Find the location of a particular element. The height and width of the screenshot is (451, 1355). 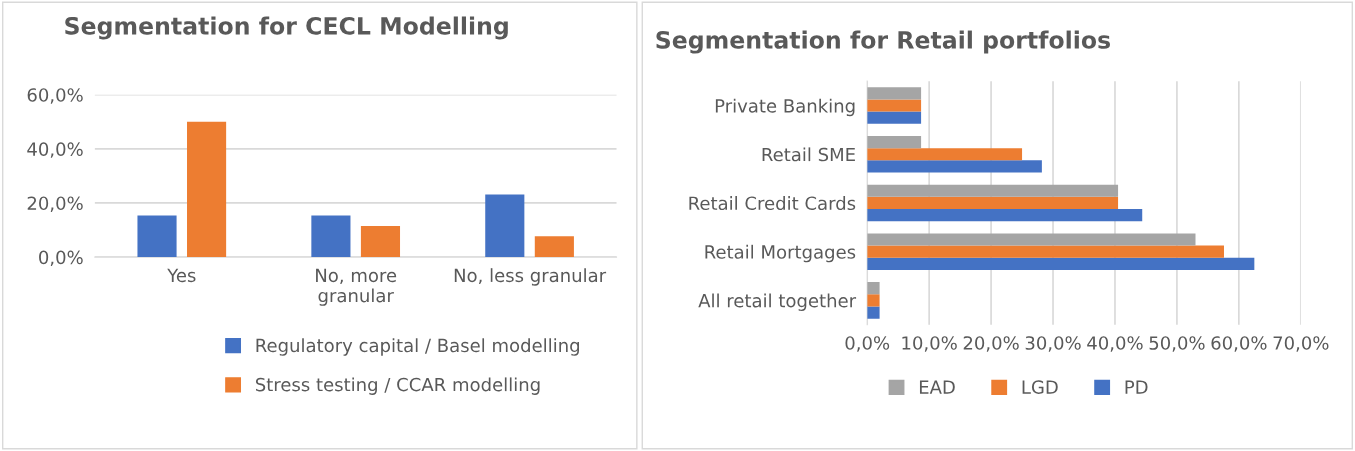

y-tick-label: Private Banking is located at coordinates (785, 107).